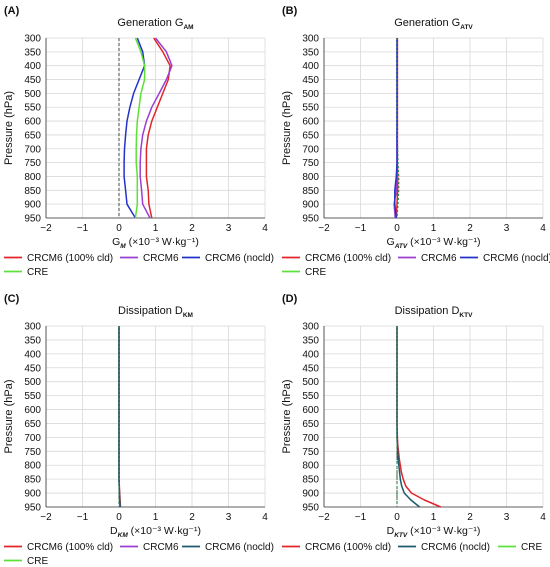 This screenshot has width=550, height=567. What do you see at coordinates (397, 517) in the screenshot?
I see `x-tick-label: 0` at bounding box center [397, 517].